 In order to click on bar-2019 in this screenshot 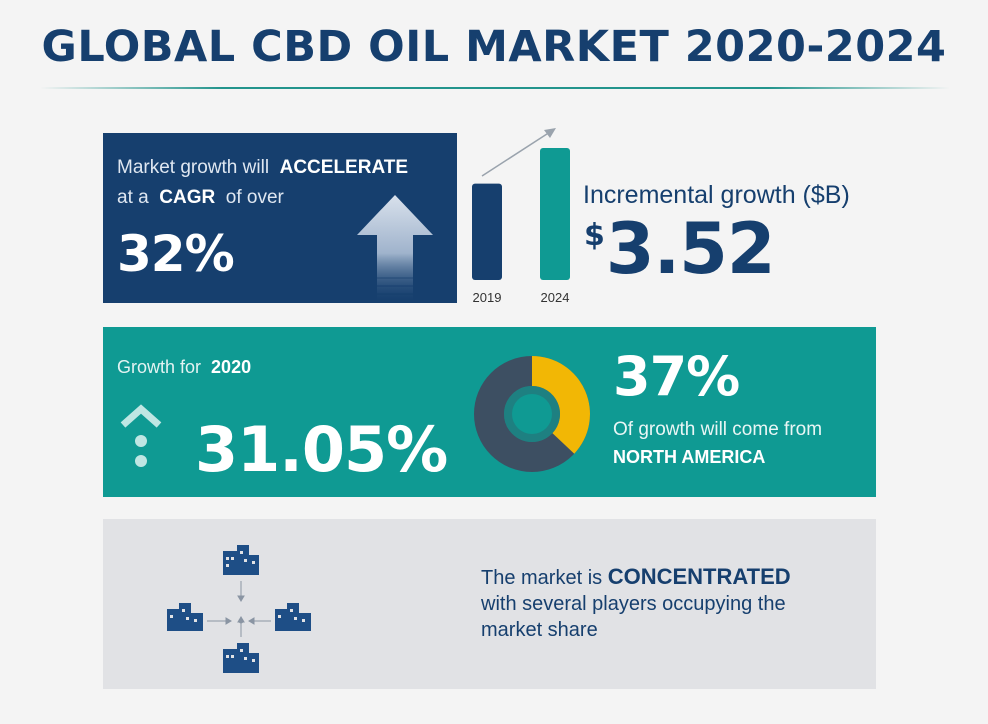, I will do `click(487, 231)`.